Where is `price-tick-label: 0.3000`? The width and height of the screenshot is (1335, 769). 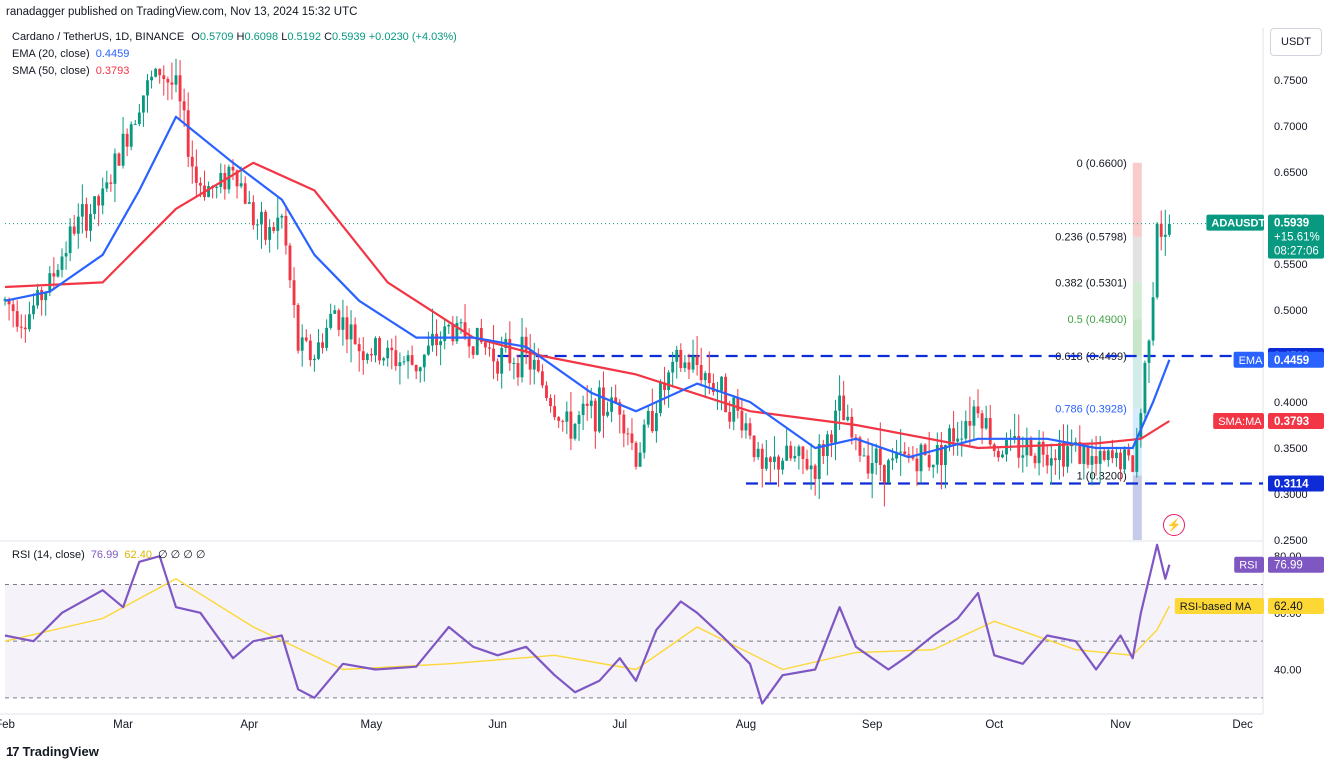
price-tick-label: 0.3000 is located at coordinates (1291, 495).